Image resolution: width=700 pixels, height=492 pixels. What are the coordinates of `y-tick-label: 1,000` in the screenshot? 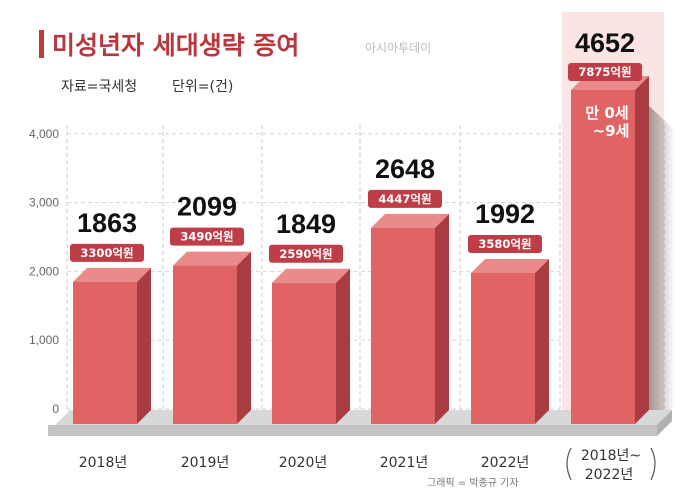 It's located at (44, 340).